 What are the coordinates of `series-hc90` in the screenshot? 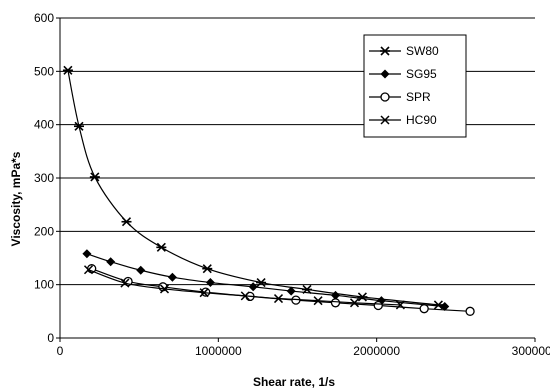 It's located at (244, 287).